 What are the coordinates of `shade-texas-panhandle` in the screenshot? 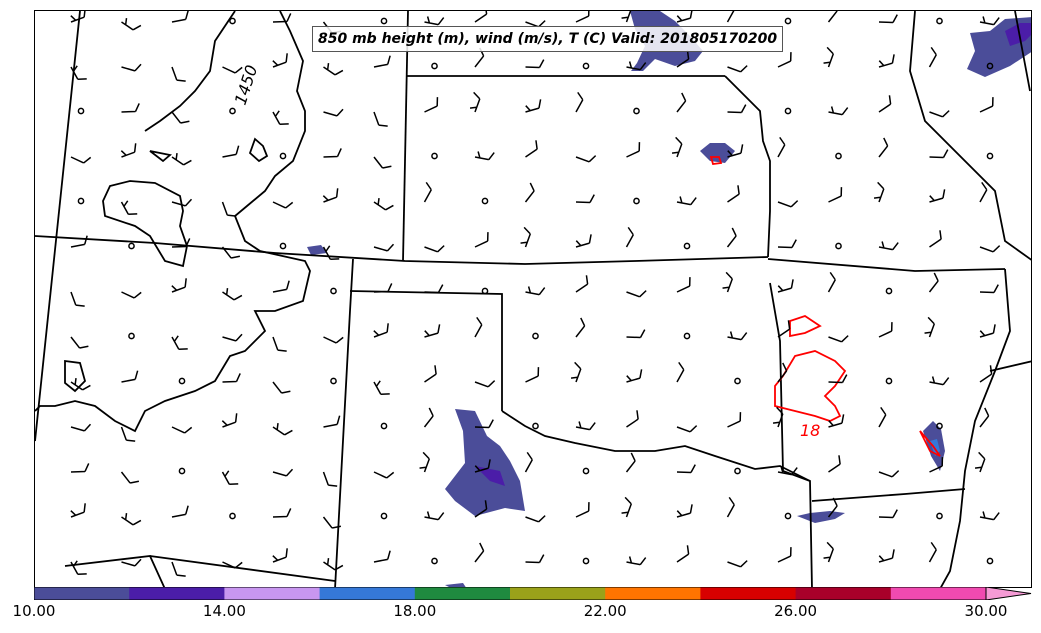 It's located at (485, 462).